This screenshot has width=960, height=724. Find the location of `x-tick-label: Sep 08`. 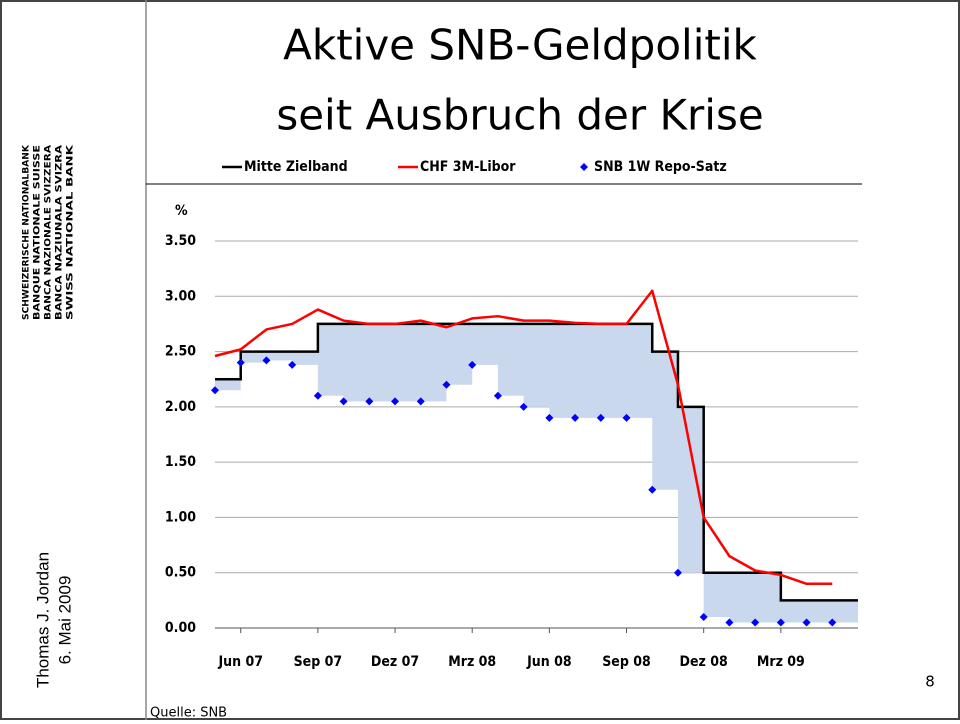

x-tick-label: Sep 08 is located at coordinates (626, 662).